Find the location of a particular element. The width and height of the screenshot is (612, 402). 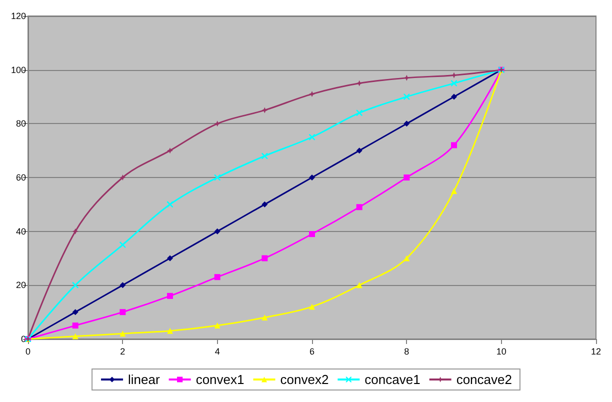

legend-label: concave2 is located at coordinates (484, 379).